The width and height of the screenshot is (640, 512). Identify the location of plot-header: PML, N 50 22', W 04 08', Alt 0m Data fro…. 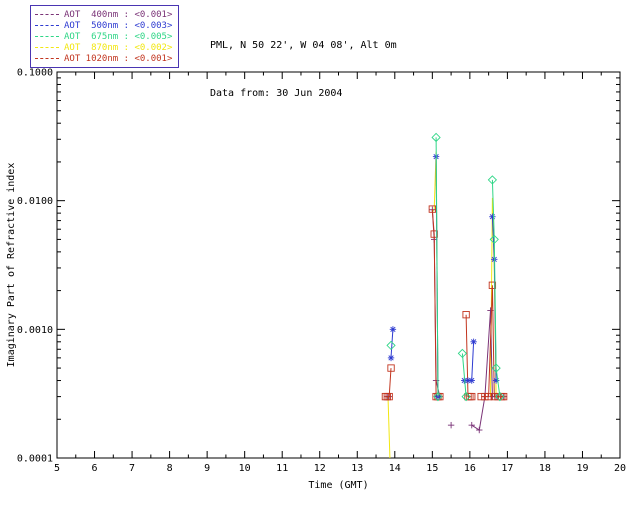
(303, 70).